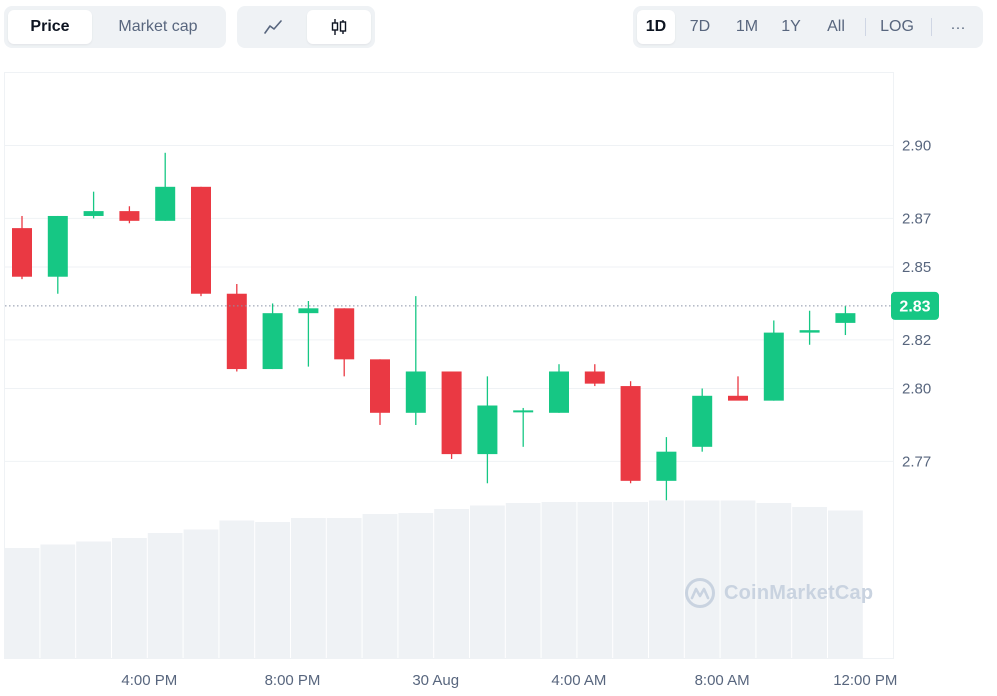 This screenshot has width=997, height=696. Describe the element at coordinates (865, 27) in the screenshot. I see `range-divider` at that location.